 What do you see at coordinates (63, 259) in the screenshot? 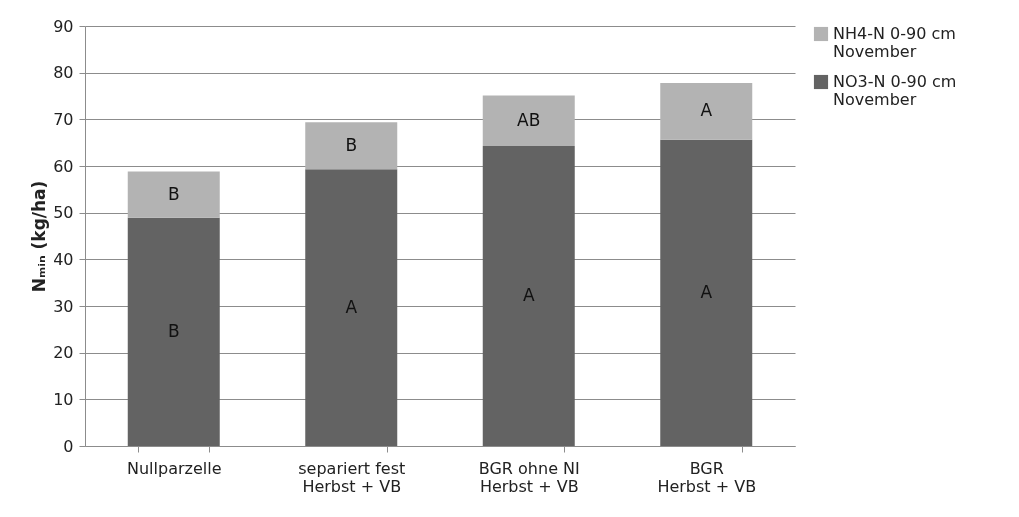
I see `y-tick-label: 40` at bounding box center [63, 259].